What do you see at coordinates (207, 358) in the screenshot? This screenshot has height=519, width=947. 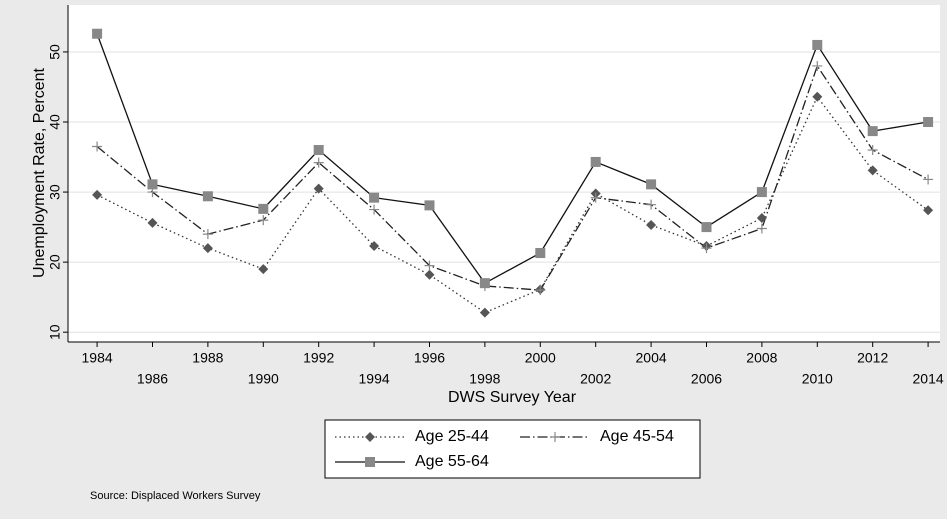 I see `x-tick-label: 1988` at bounding box center [207, 358].